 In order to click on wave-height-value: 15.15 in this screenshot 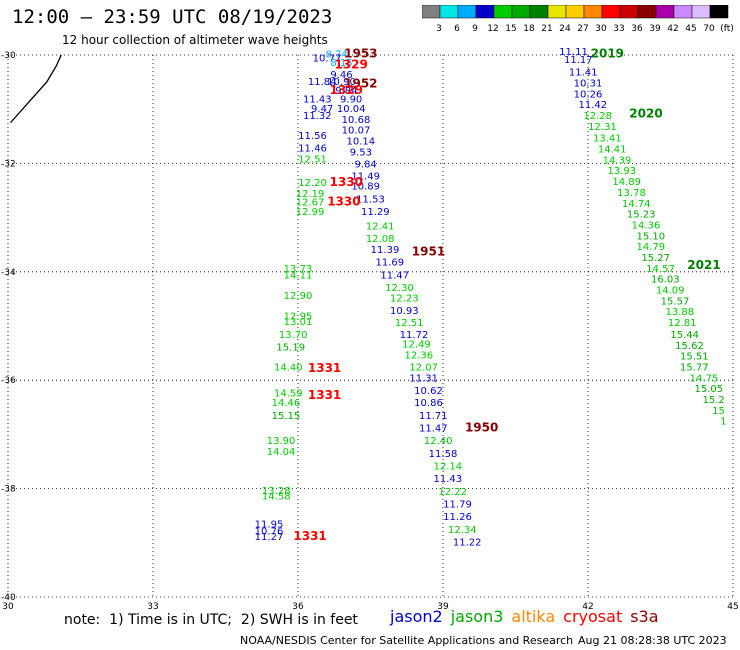, I will do `click(286, 416)`.